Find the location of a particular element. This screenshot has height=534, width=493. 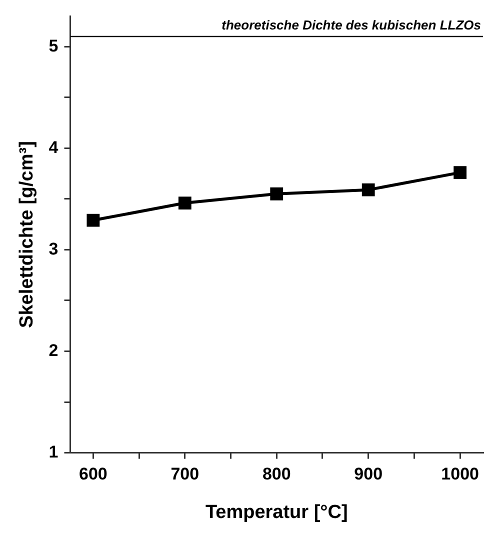

y-tick-label: 5 is located at coordinates (53, 46).